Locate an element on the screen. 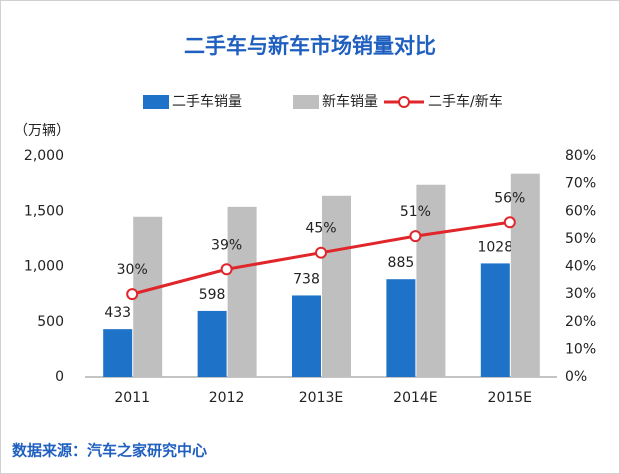 This screenshot has width=620, height=474. y2-tick-label: 60% is located at coordinates (580, 211).